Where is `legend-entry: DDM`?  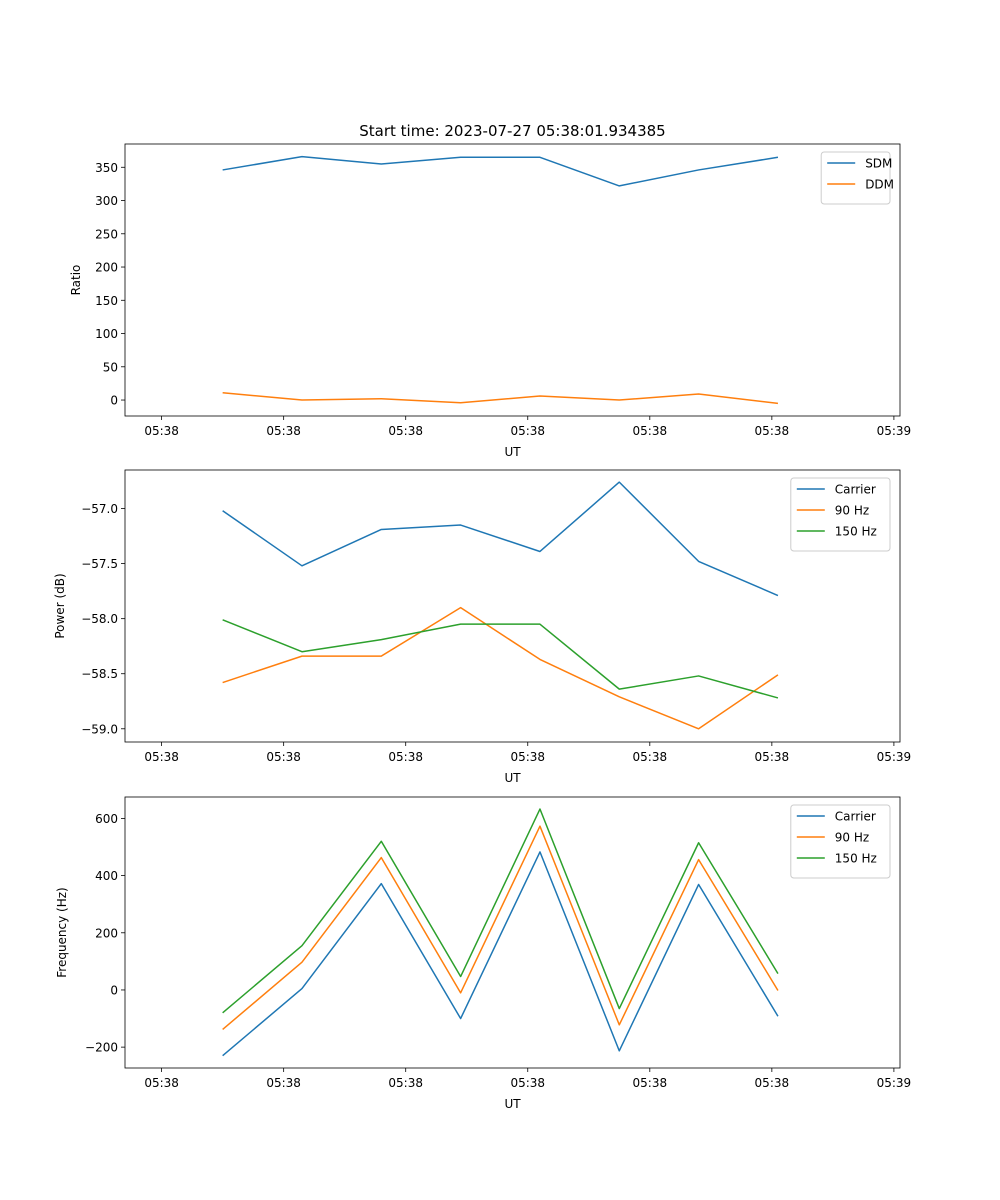
legend-entry: DDM is located at coordinates (879, 185).